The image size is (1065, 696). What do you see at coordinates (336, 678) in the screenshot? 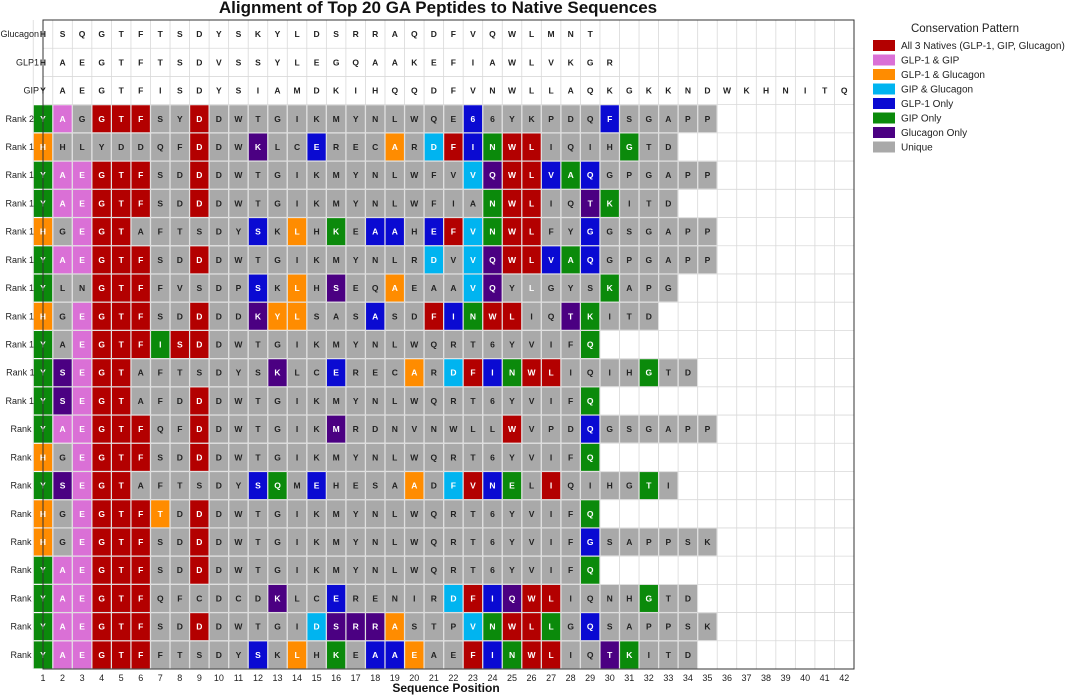
I see `x-tick-label: 16` at bounding box center [336, 678].